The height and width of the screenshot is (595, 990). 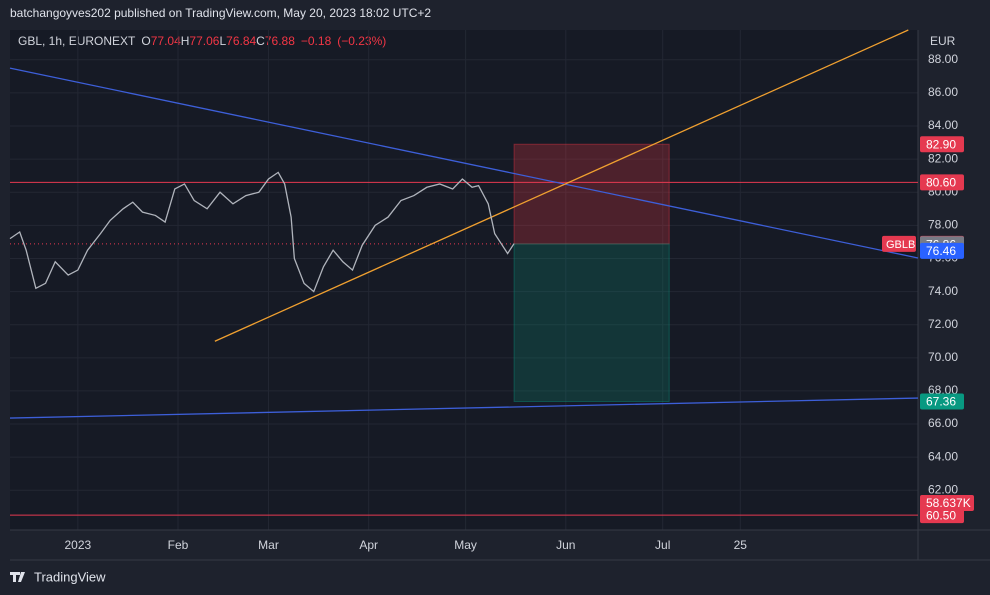 I want to click on price-tag-label: 76.46, so click(x=941, y=251).